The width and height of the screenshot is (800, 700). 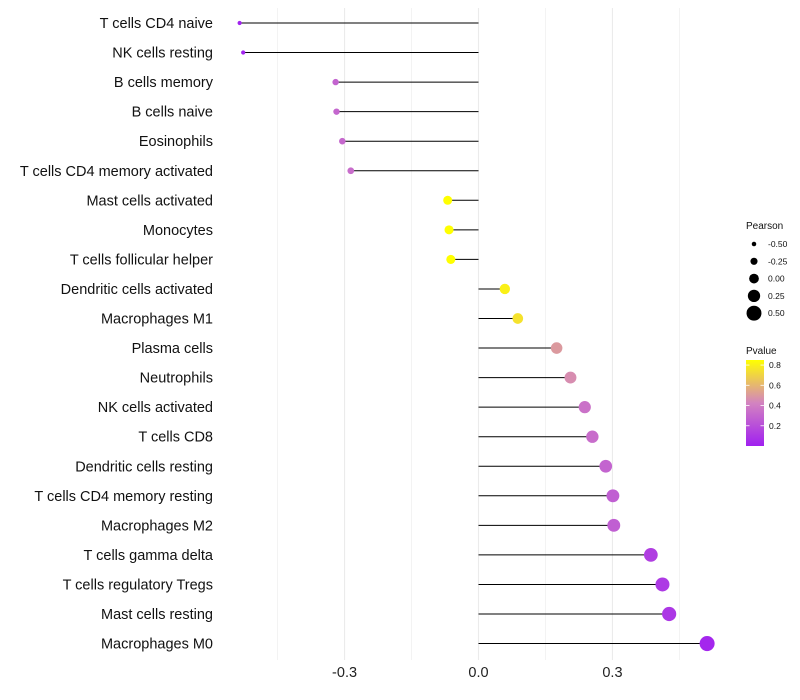 I want to click on category-label: Macrophages M0, so click(x=157, y=645).